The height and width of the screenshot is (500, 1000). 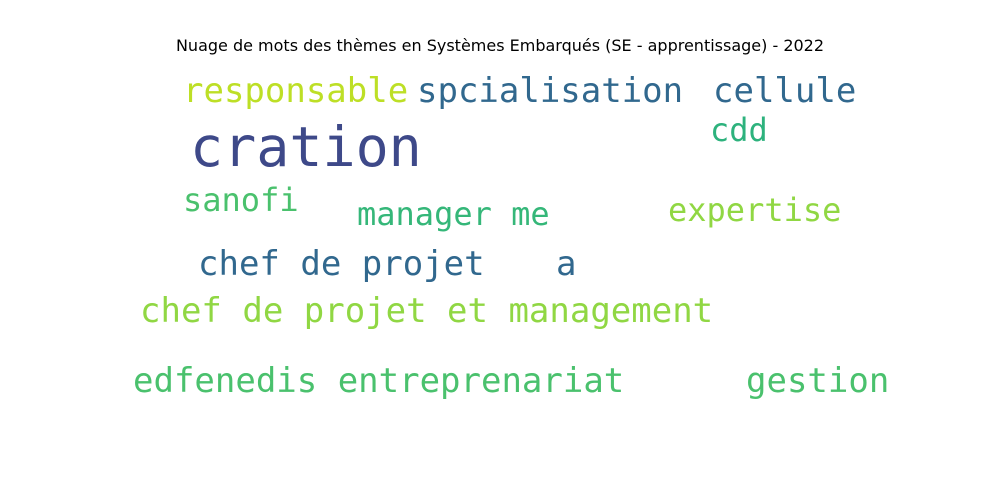 What do you see at coordinates (785, 91) in the screenshot?
I see `word-cellule: cellule` at bounding box center [785, 91].